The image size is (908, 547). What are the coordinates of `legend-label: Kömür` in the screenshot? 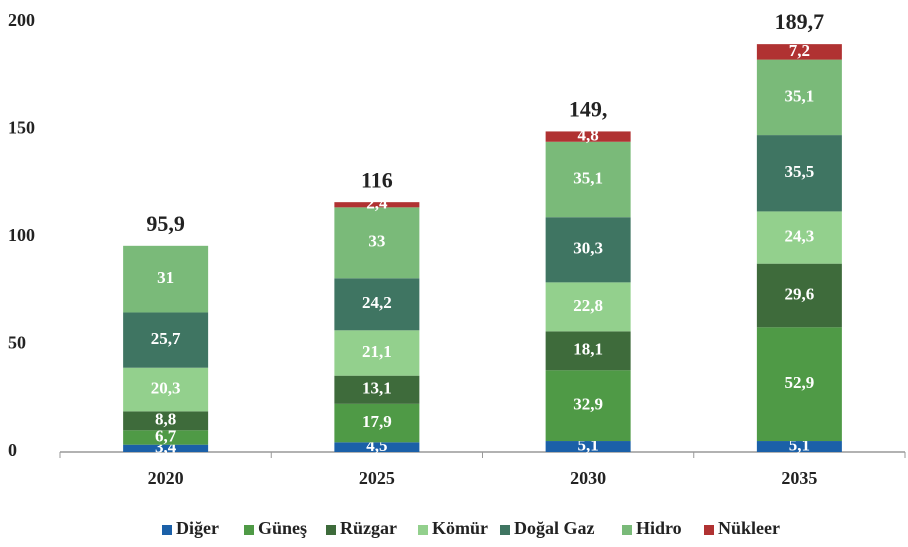 It's located at (460, 528).